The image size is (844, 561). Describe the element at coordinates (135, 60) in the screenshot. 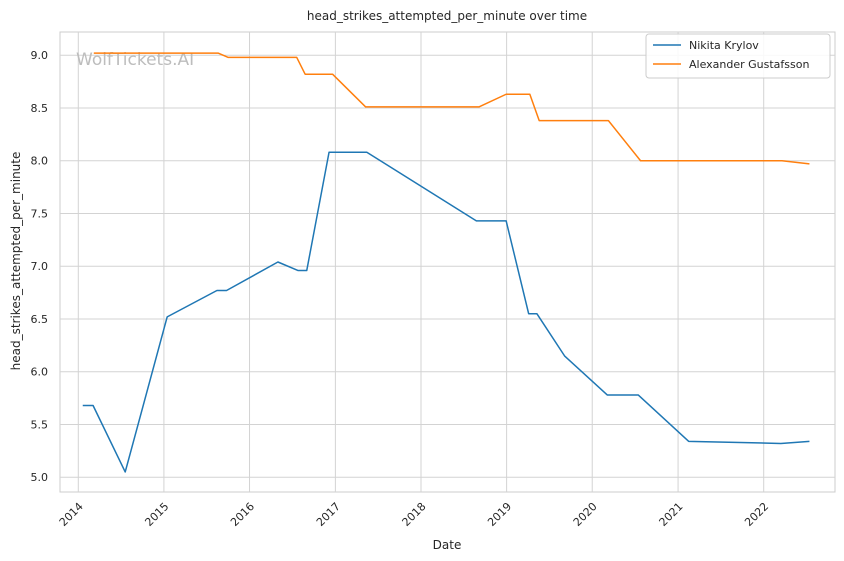

I see `watermark-text: WolfTickets.AI` at that location.